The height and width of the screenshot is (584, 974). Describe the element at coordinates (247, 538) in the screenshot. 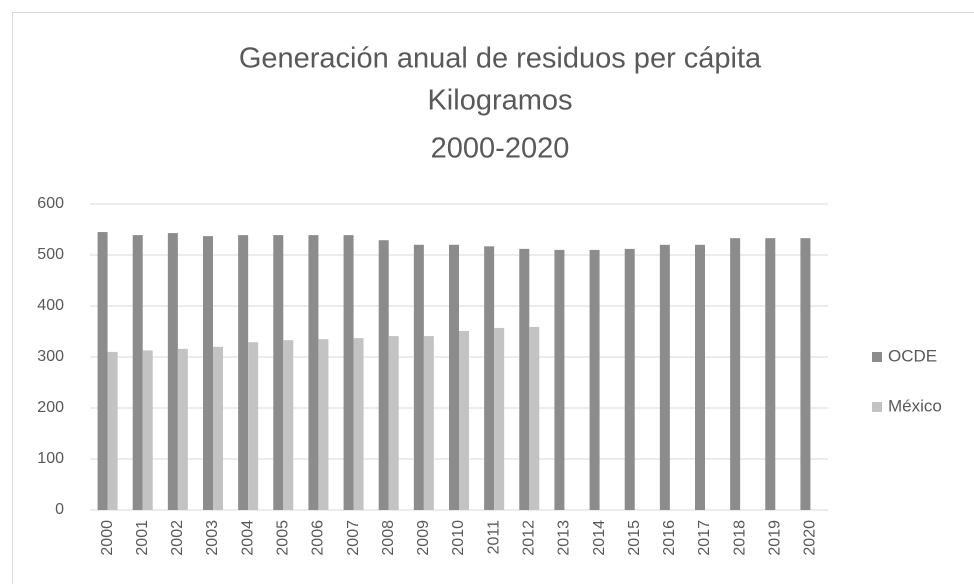

I see `x-tick-label: 2004` at that location.